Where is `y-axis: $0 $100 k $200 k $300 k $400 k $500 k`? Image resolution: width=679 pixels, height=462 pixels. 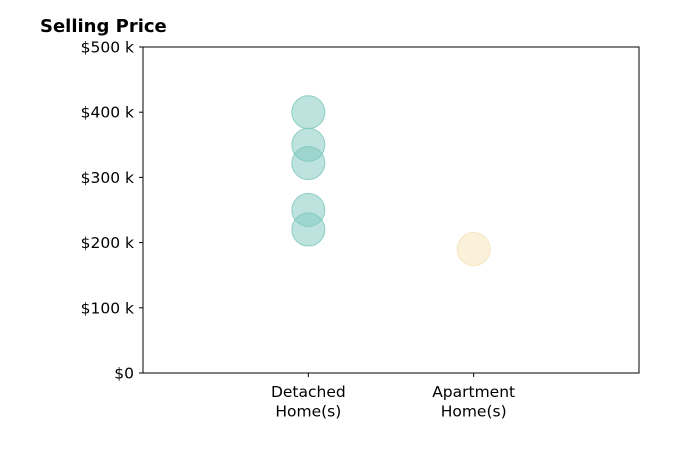
y-axis: $0 $100 k $200 k $300 k $400 k $500 k is located at coordinates (112, 211).